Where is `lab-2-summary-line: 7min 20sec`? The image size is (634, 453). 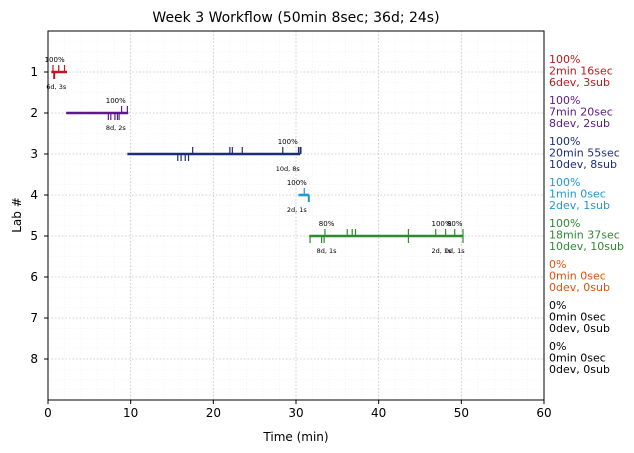
lab-2-summary-line: 7min 20sec is located at coordinates (581, 112).